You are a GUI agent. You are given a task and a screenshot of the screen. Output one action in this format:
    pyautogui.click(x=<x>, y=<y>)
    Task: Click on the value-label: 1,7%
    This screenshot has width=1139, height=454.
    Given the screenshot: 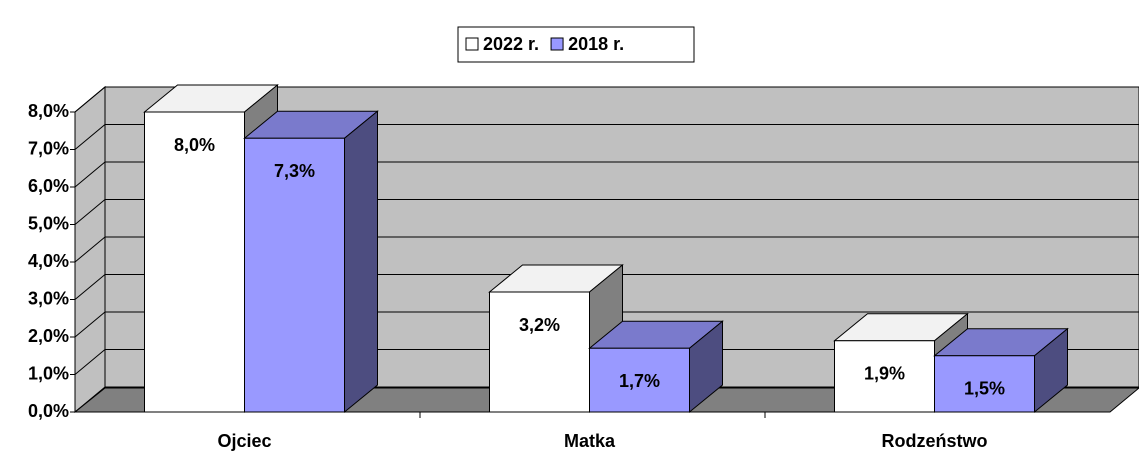 What is the action you would take?
    pyautogui.click(x=639, y=381)
    